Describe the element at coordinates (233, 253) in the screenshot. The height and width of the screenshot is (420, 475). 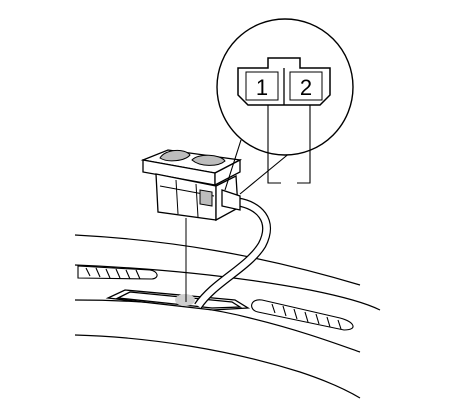
I see `wire-harness` at that location.